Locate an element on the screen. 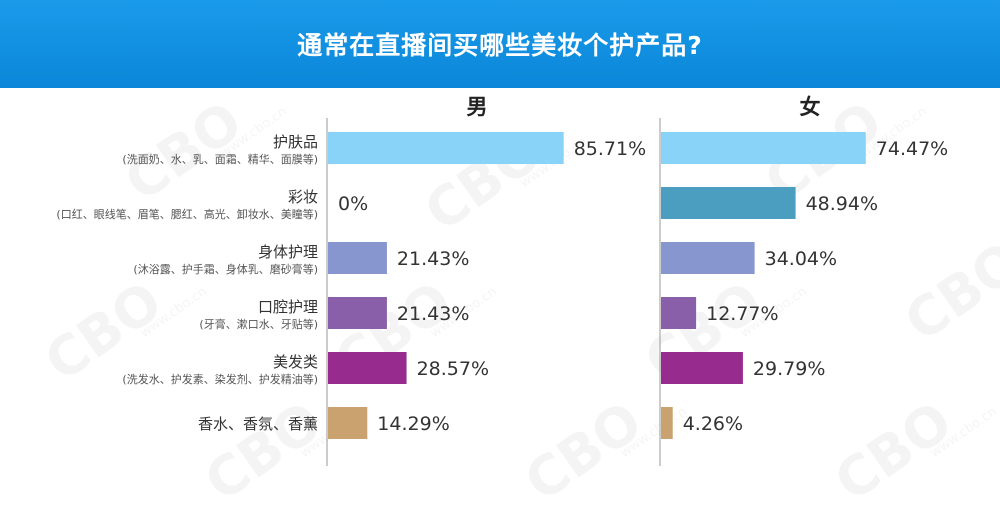  data-label: 12.77% is located at coordinates (742, 314).